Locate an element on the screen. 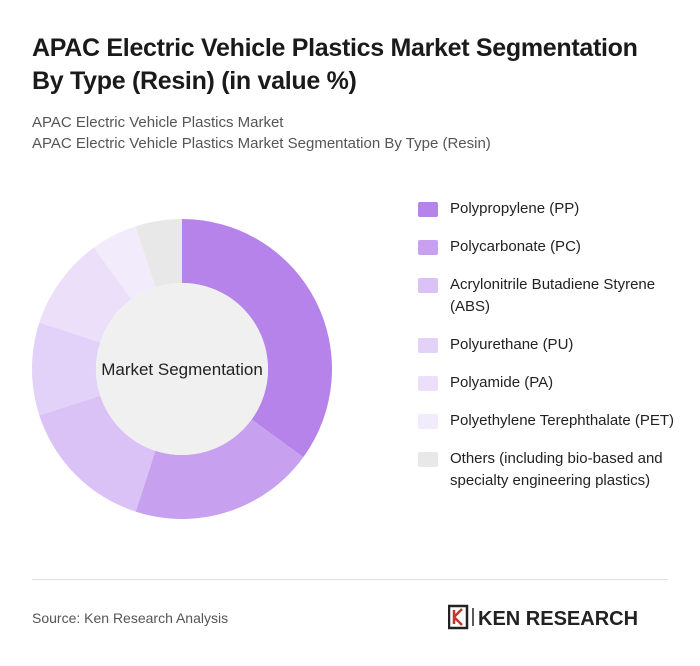 This screenshot has width=700, height=666. legend-label: Polycarbonate (PC) is located at coordinates (515, 246).